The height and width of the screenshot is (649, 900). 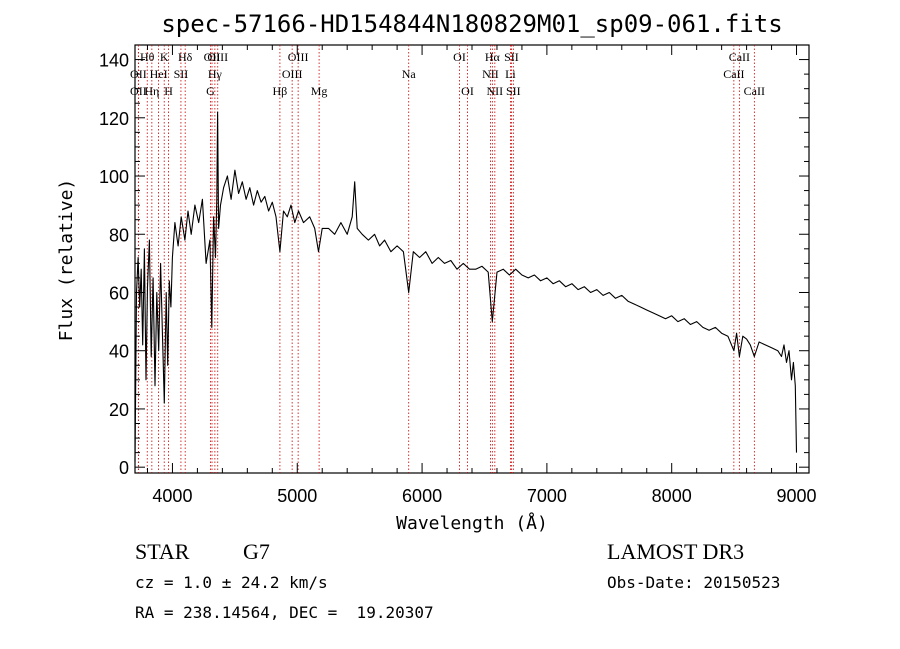 I want to click on x-tick-label: 4000, so click(x=172, y=496).